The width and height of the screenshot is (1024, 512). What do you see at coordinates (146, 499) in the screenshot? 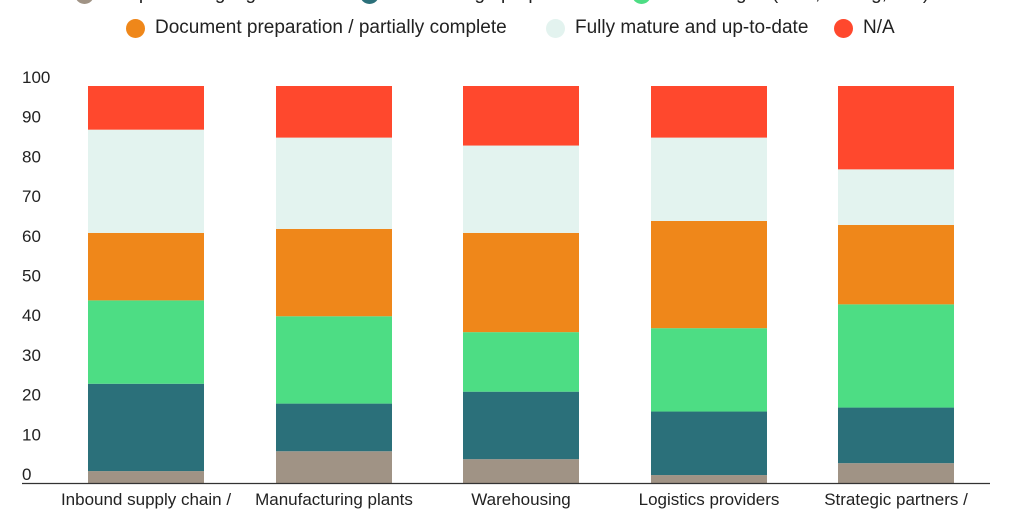
I see `x-tick-label: Inbound supply chain /` at bounding box center [146, 499].